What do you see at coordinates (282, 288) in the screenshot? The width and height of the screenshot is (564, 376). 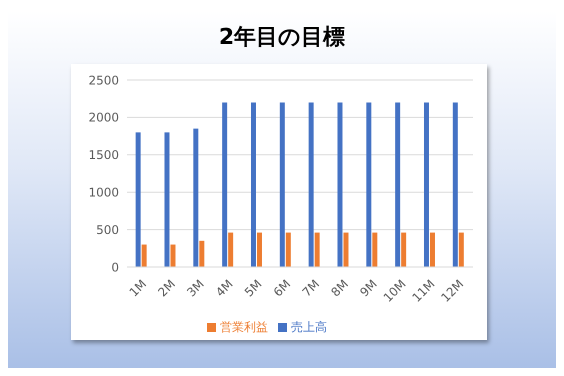 I see `x-tick-label: 6M` at bounding box center [282, 288].